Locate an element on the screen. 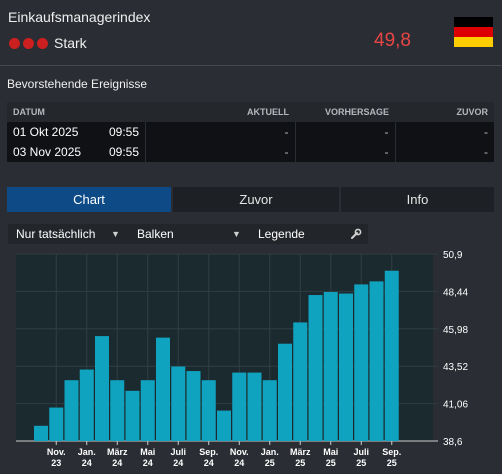 The image size is (502, 474). event-date: 03 Nov 2025 is located at coordinates (55, 152).